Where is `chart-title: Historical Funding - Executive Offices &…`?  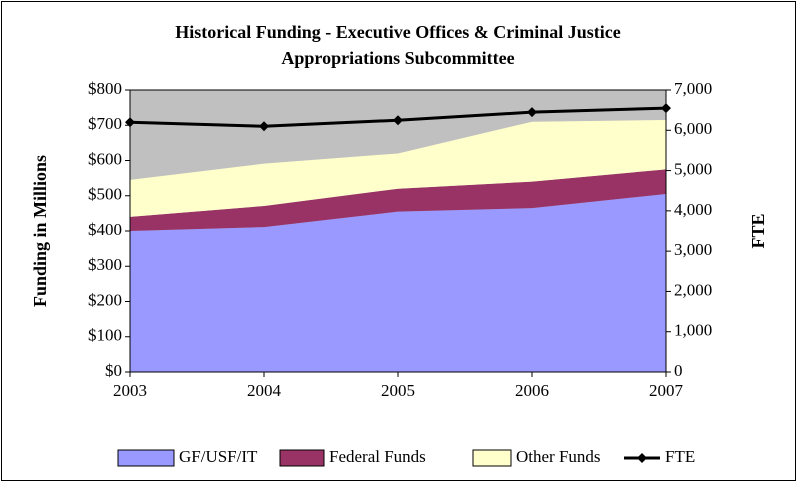
chart-title: Historical Funding - Executive Offices &… is located at coordinates (397, 32).